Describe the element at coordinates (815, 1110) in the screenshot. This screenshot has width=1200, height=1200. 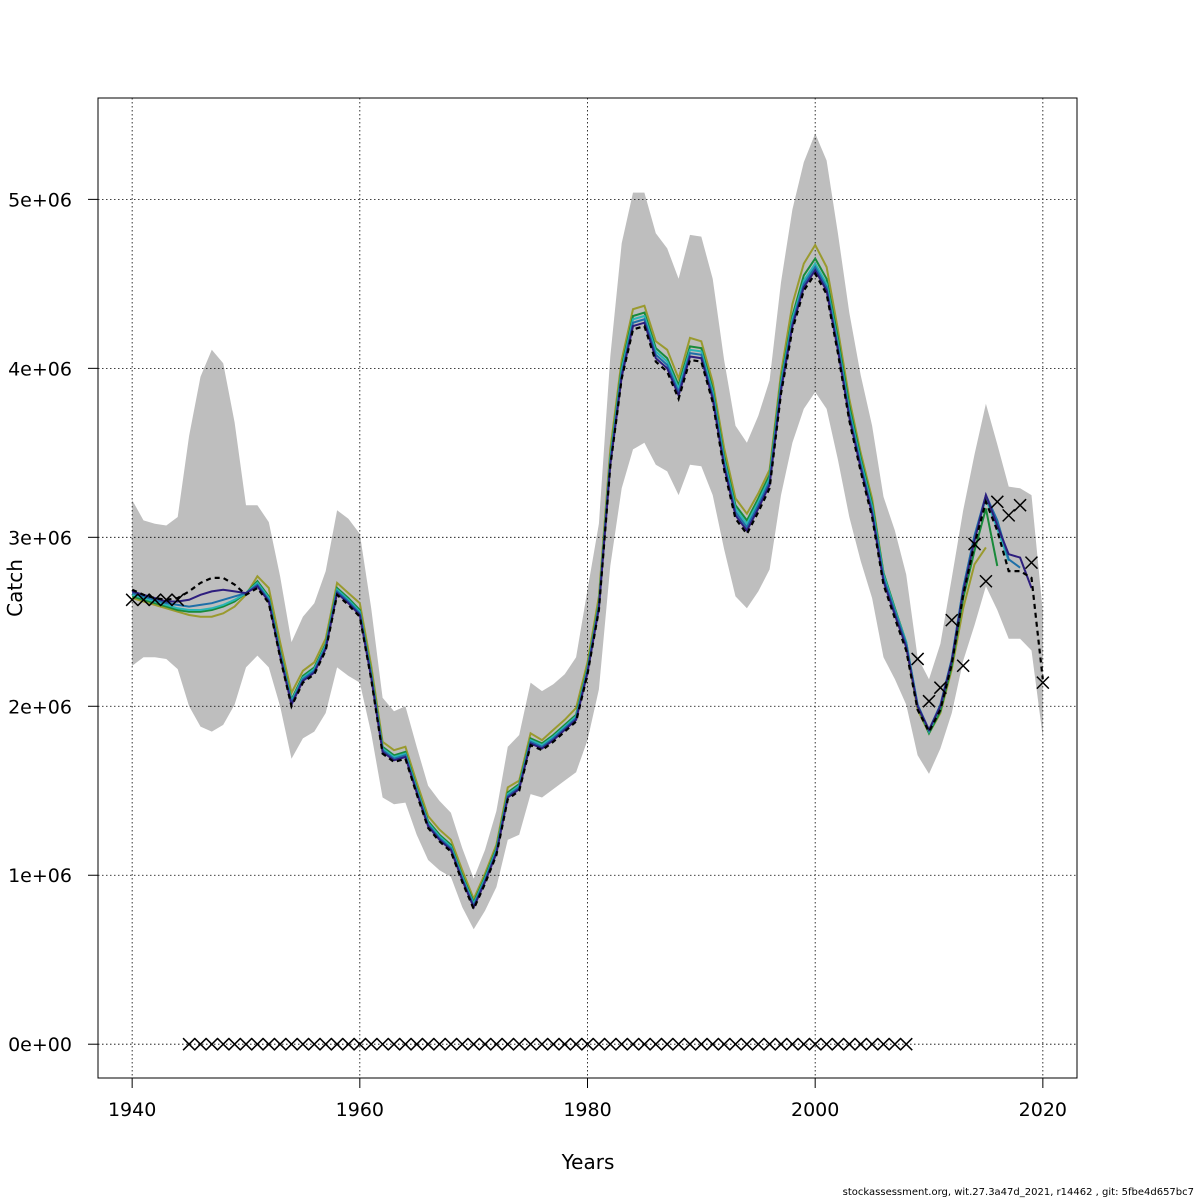
I see `x-tick-label: 2000` at that location.